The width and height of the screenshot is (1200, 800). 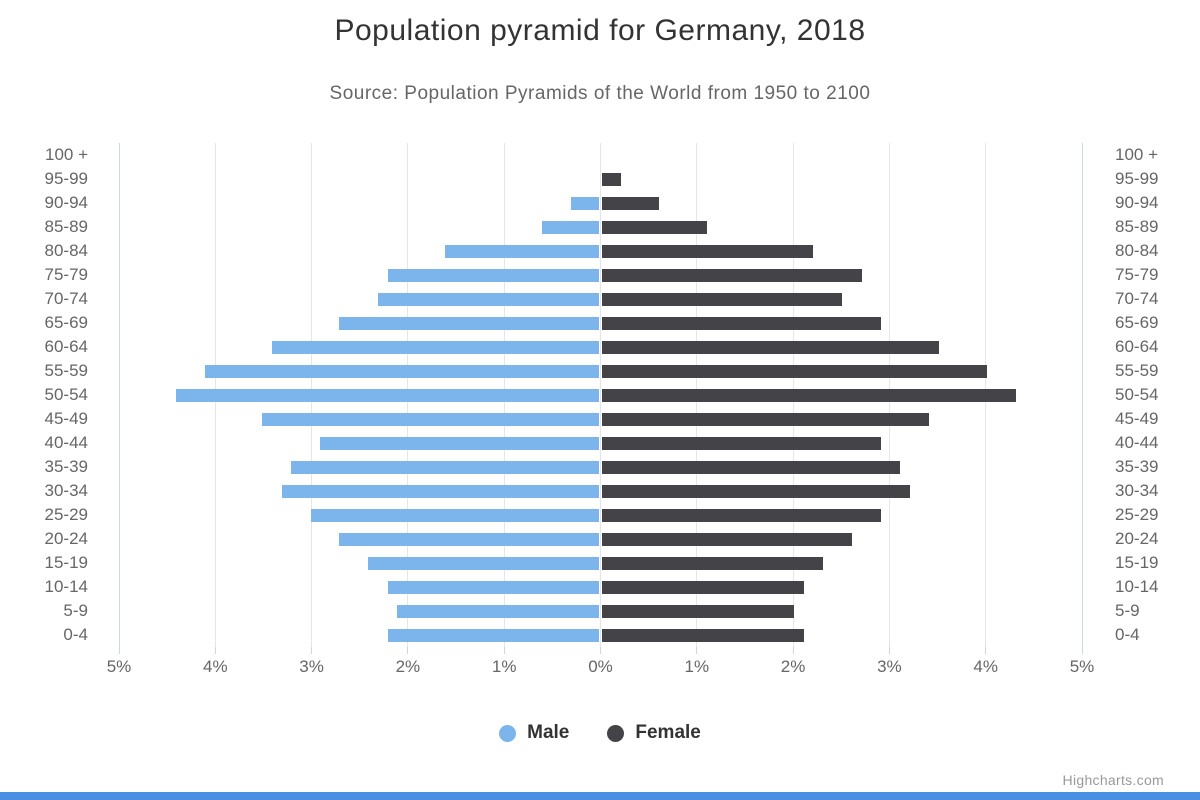 I want to click on category-label-right: 75-79, so click(x=1137, y=274).